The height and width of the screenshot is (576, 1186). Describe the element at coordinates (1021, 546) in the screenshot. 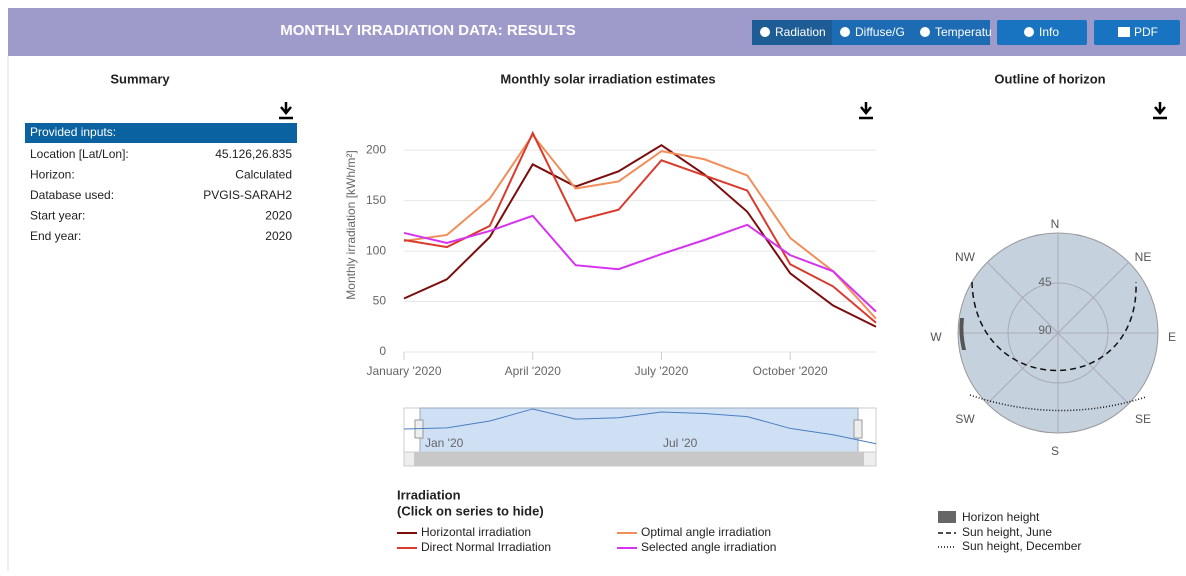

I see `legend-item: Sun height, December` at that location.